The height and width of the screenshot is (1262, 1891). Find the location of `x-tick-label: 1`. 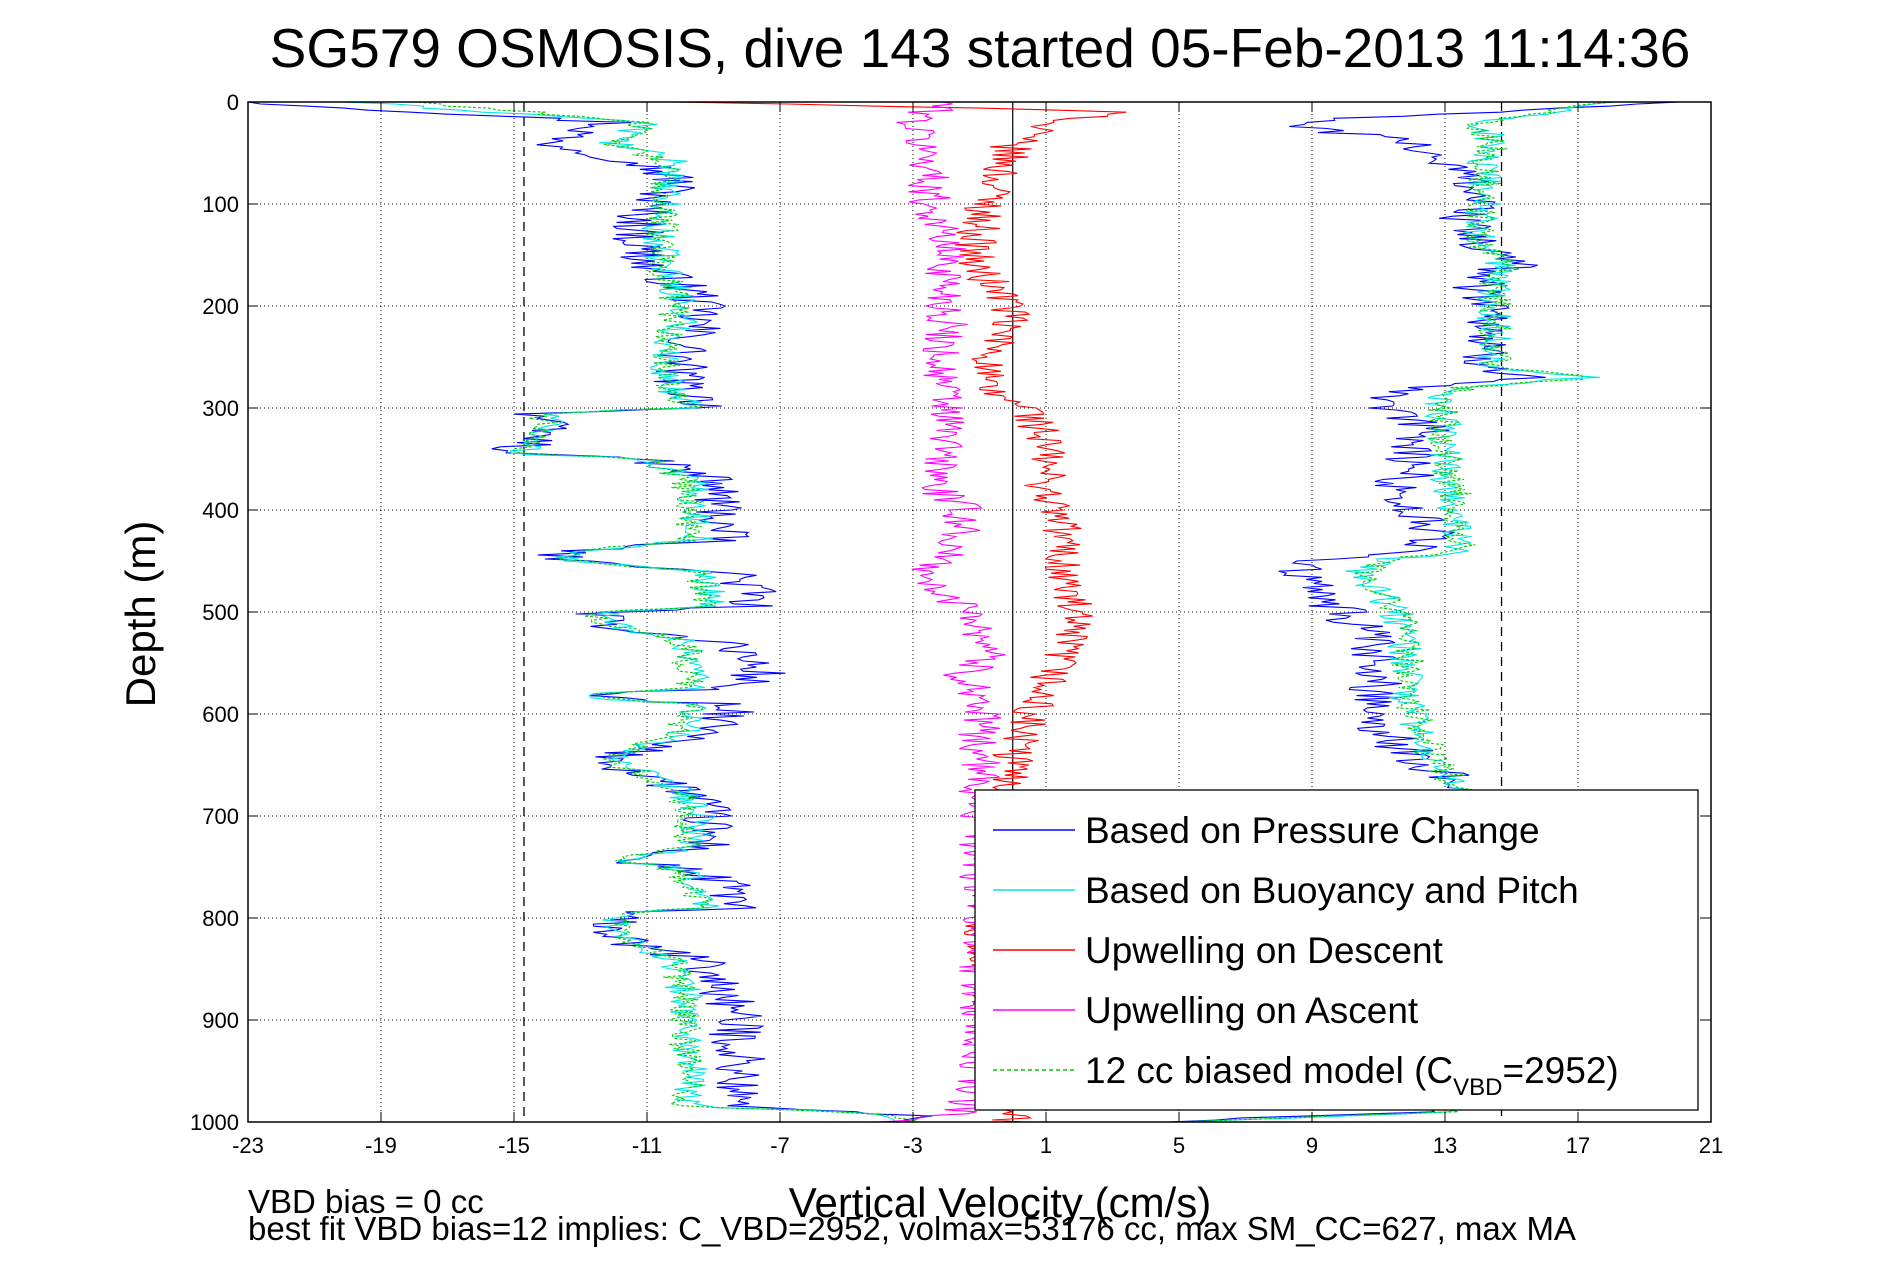

x-tick-label: 1 is located at coordinates (1046, 1145).